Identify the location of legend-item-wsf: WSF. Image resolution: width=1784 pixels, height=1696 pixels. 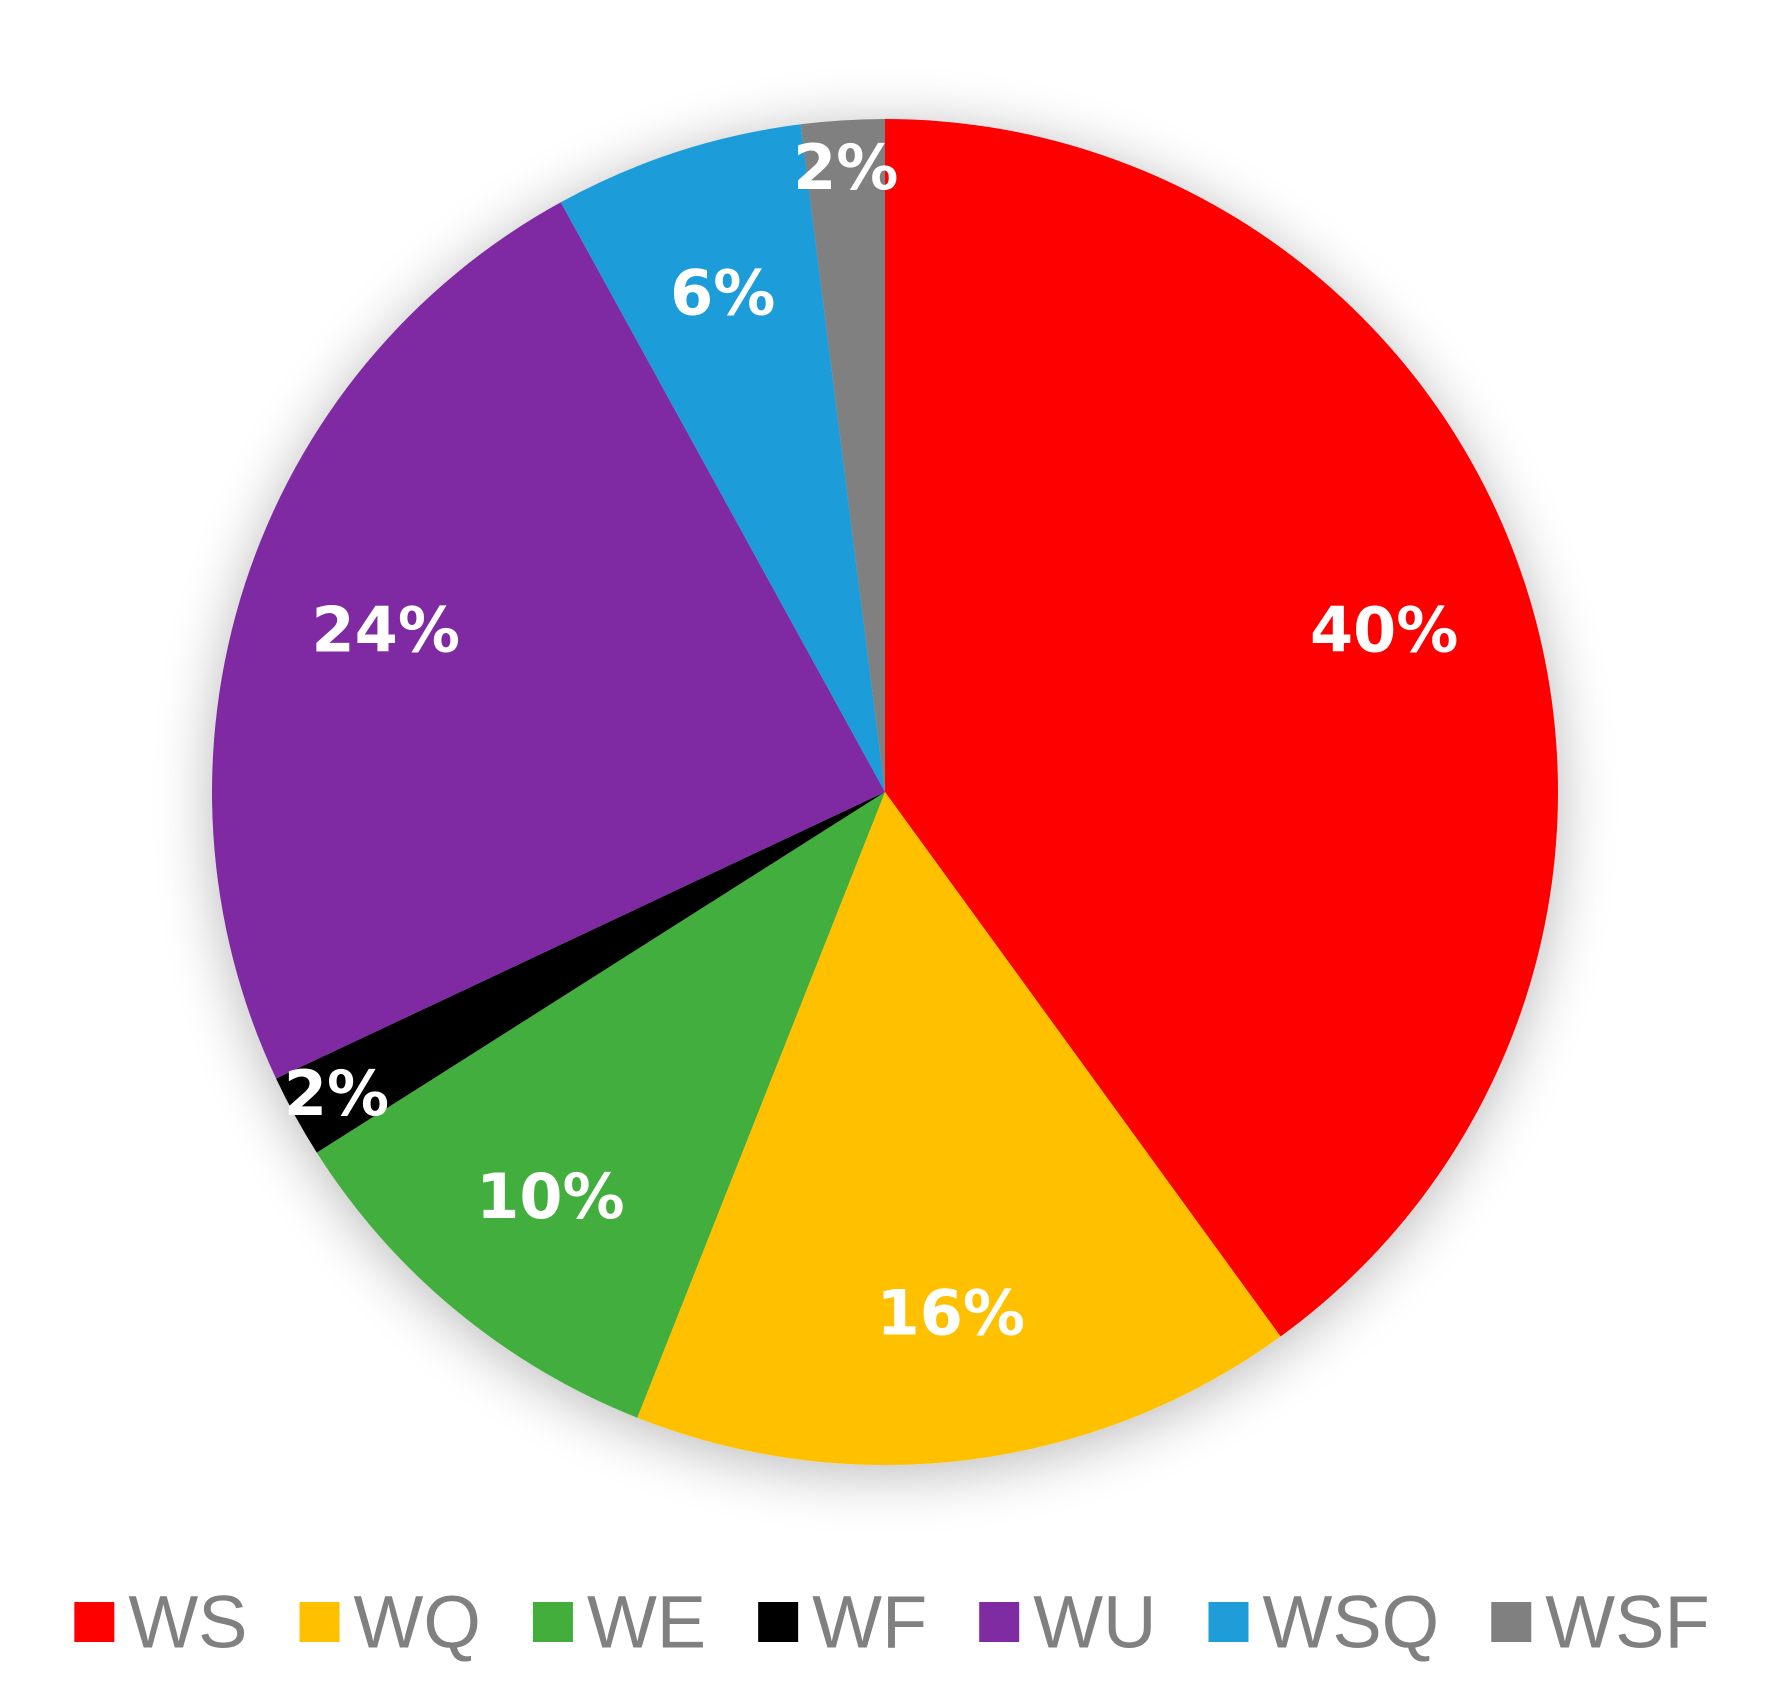
(1600, 1622).